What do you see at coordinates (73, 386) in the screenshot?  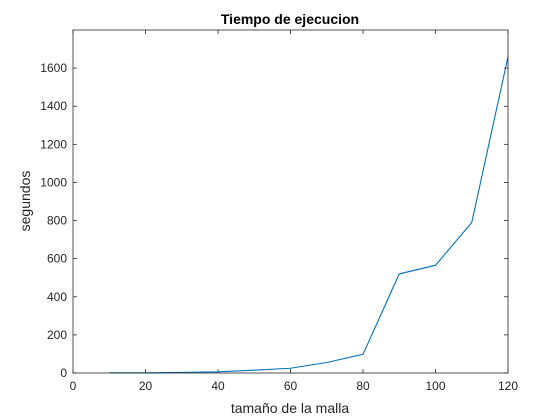 I see `x-tick-label: 0` at bounding box center [73, 386].